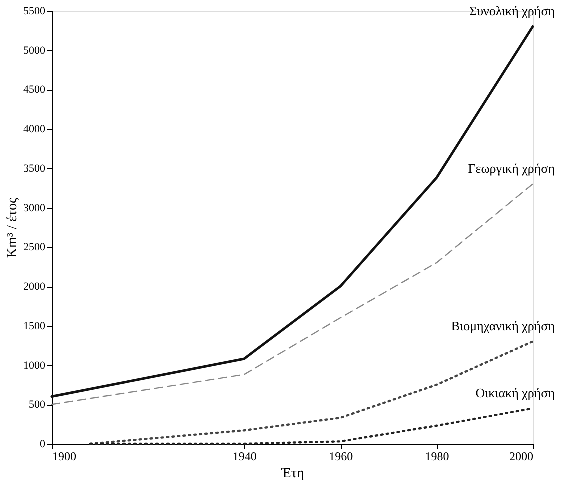 This screenshot has height=493, width=574. Describe the element at coordinates (35, 90) in the screenshot. I see `y-tick-label: 4500` at that location.